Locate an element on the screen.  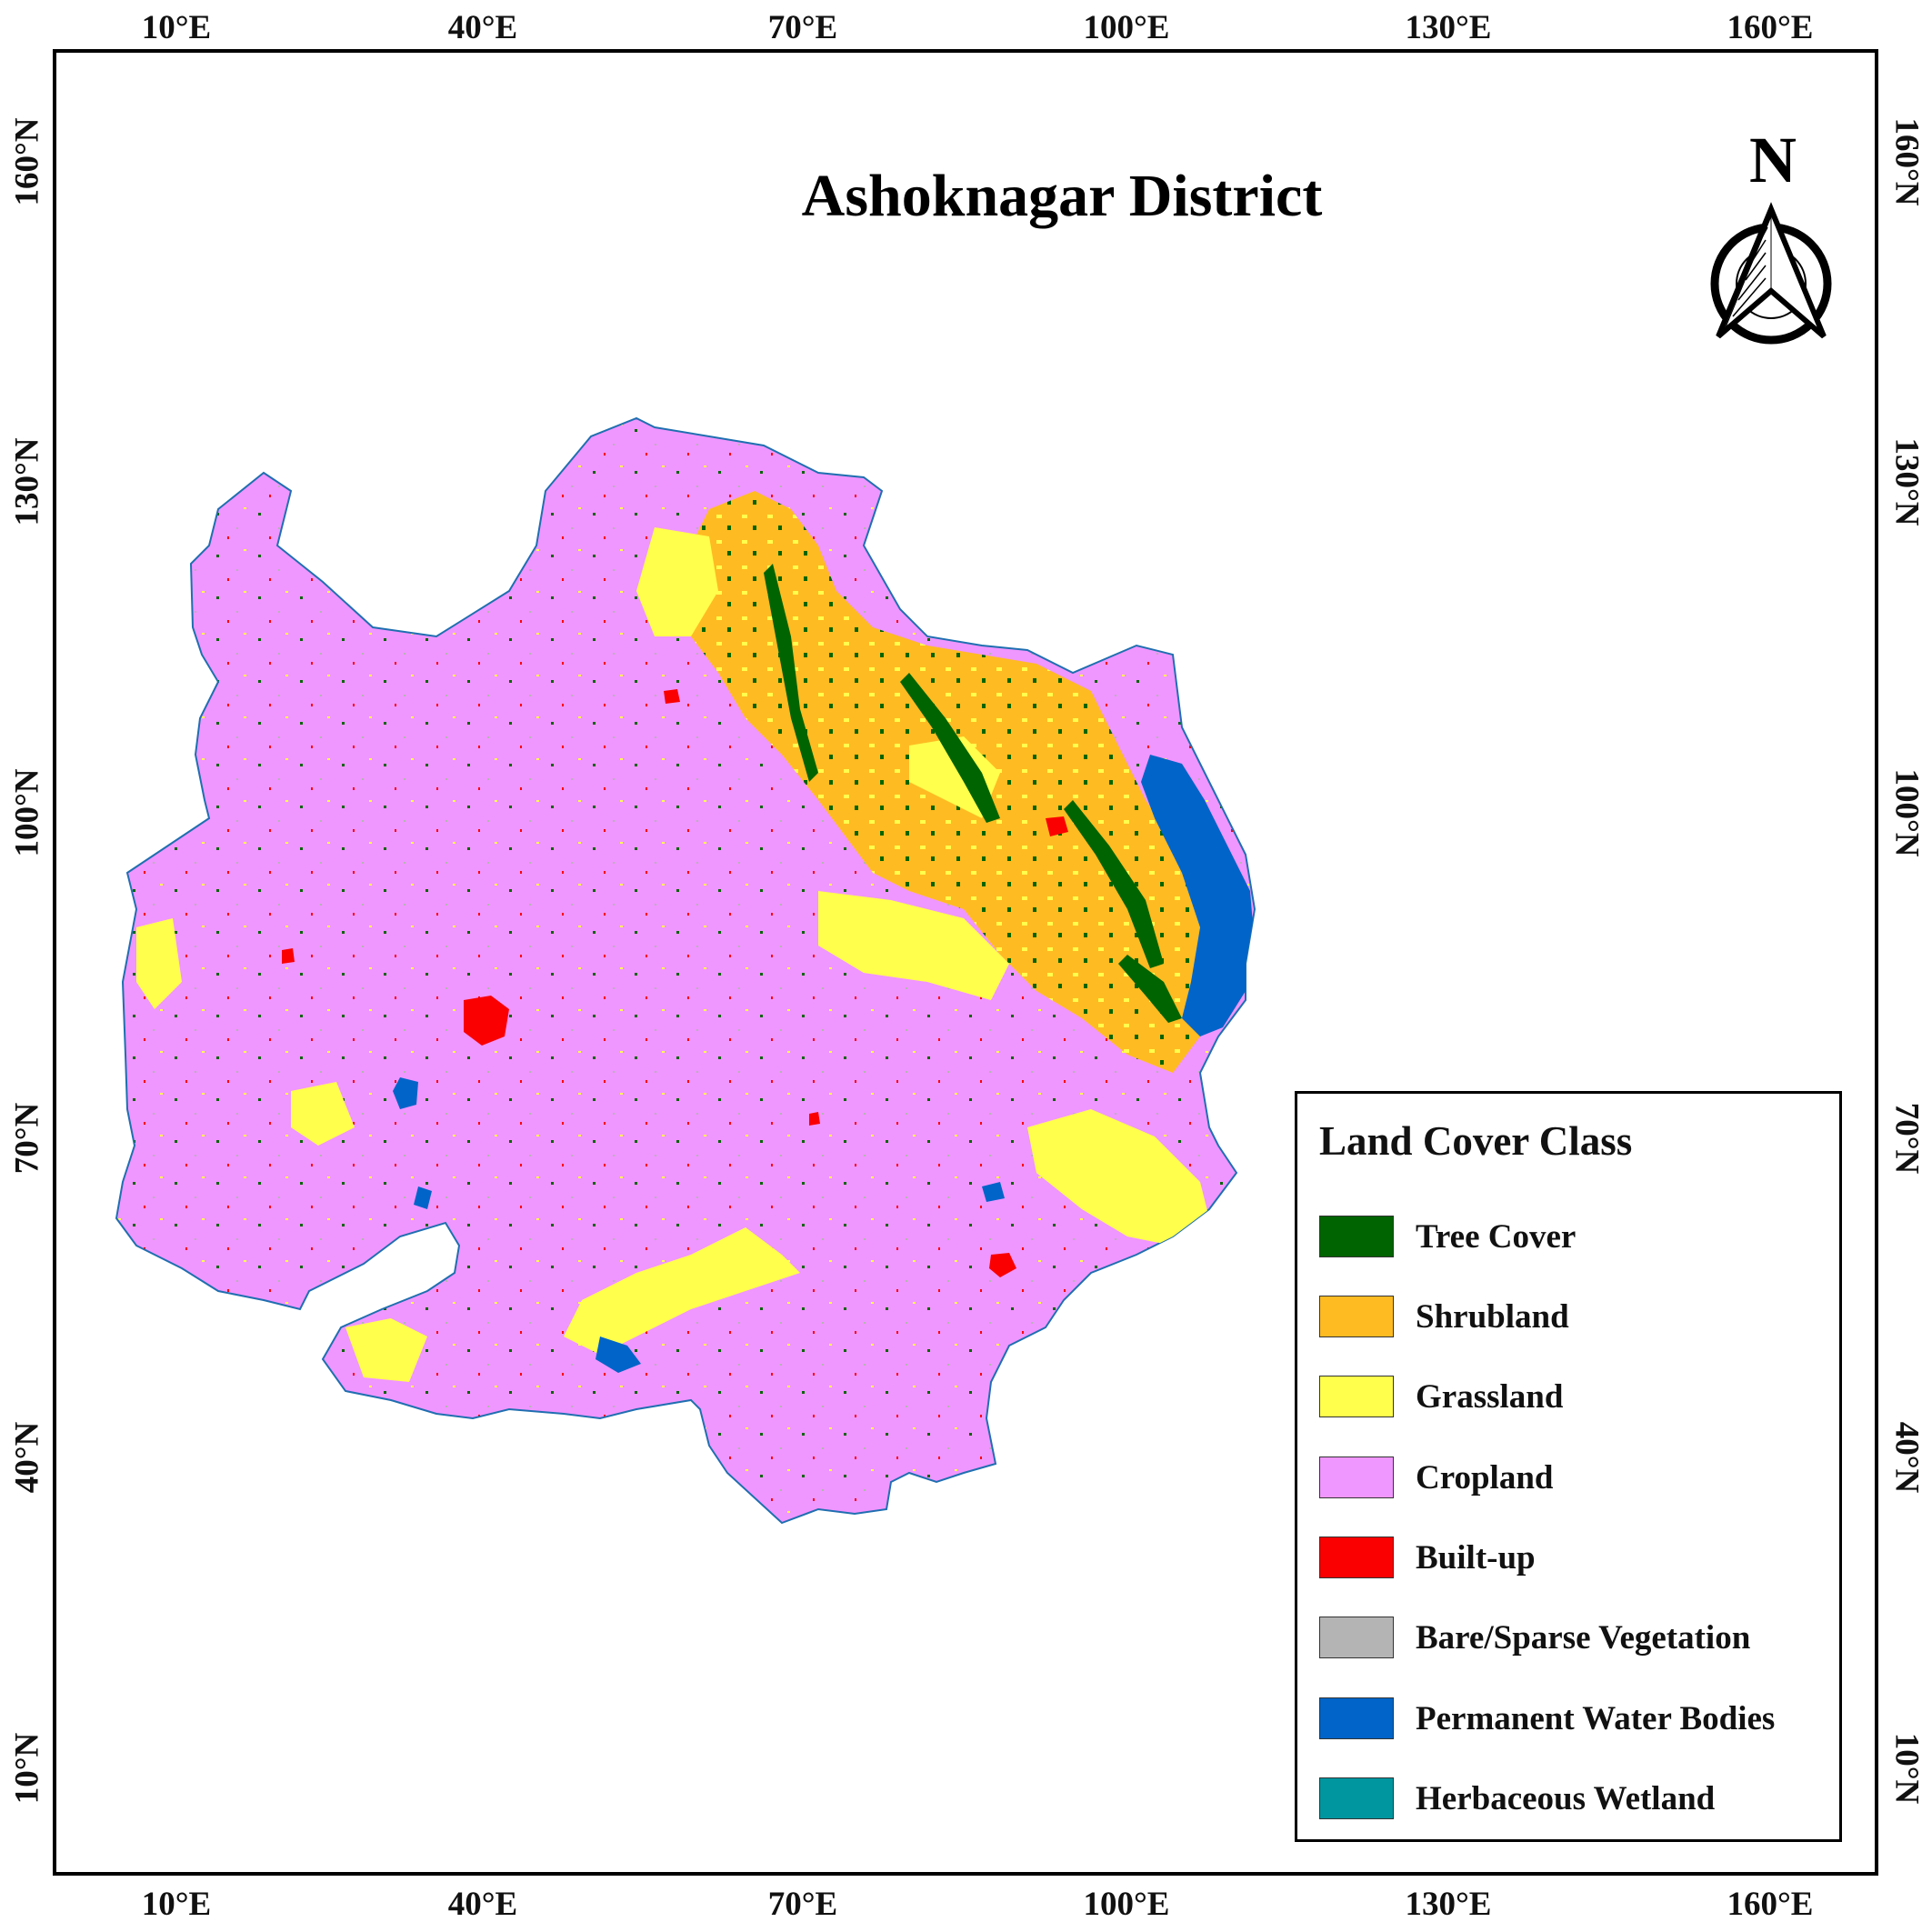
legend-title: Land Cover Class is located at coordinates (1476, 1141).